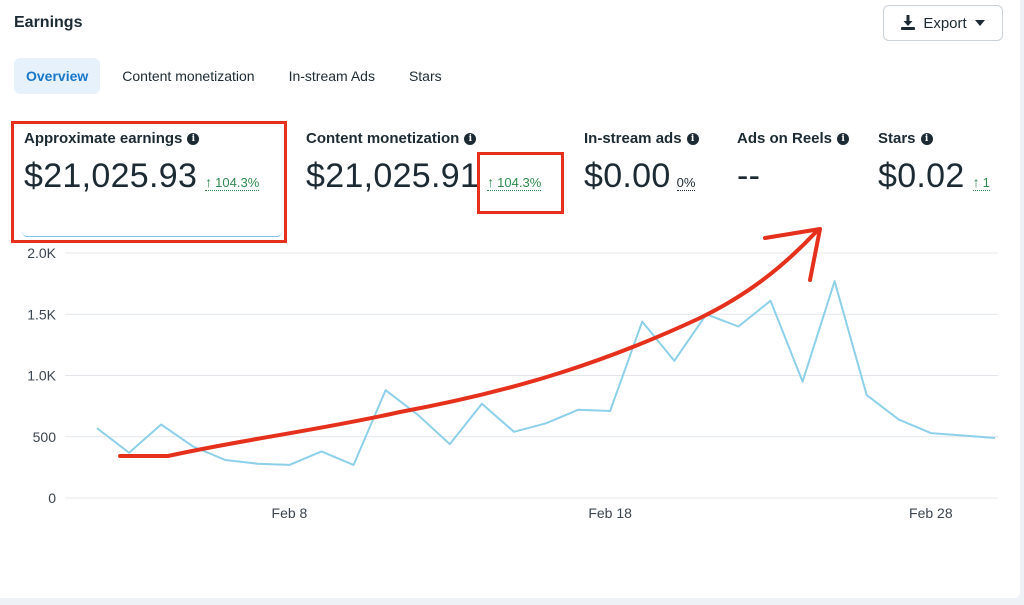 Image resolution: width=1024 pixels, height=605 pixels. I want to click on export-label: Export, so click(945, 23).